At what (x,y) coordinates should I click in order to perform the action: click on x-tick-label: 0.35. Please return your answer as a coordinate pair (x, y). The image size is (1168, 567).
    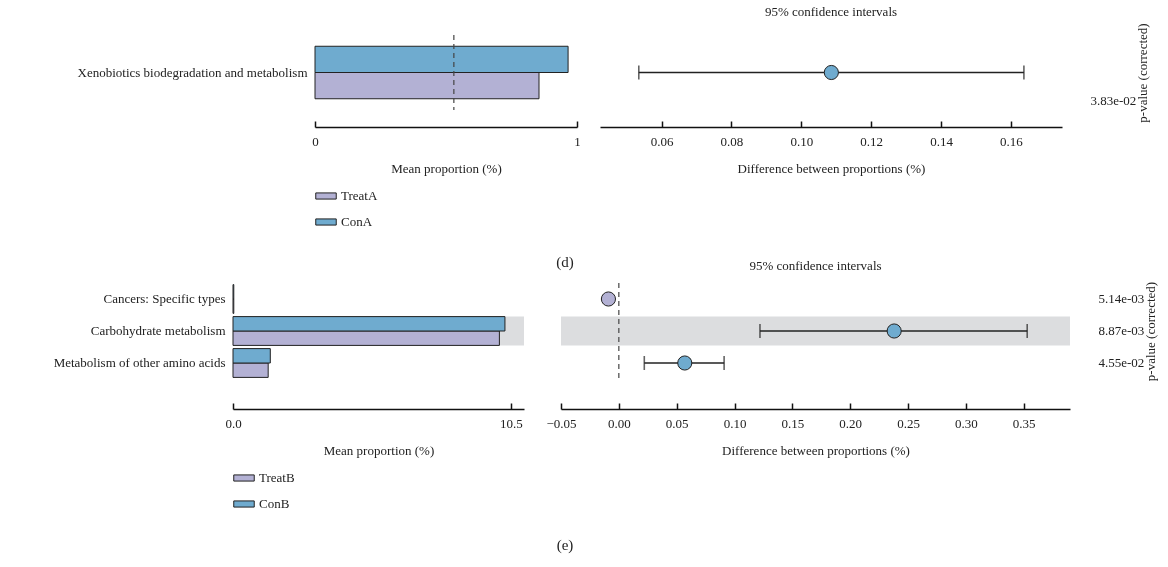
    Looking at the image, I should click on (1024, 423).